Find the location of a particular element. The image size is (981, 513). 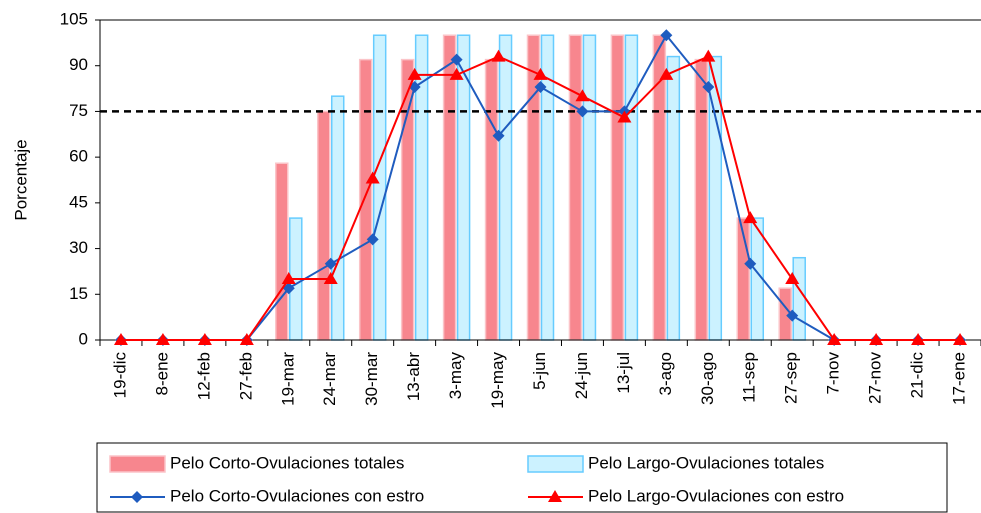

y-tick-label: 15 is located at coordinates (78, 293).